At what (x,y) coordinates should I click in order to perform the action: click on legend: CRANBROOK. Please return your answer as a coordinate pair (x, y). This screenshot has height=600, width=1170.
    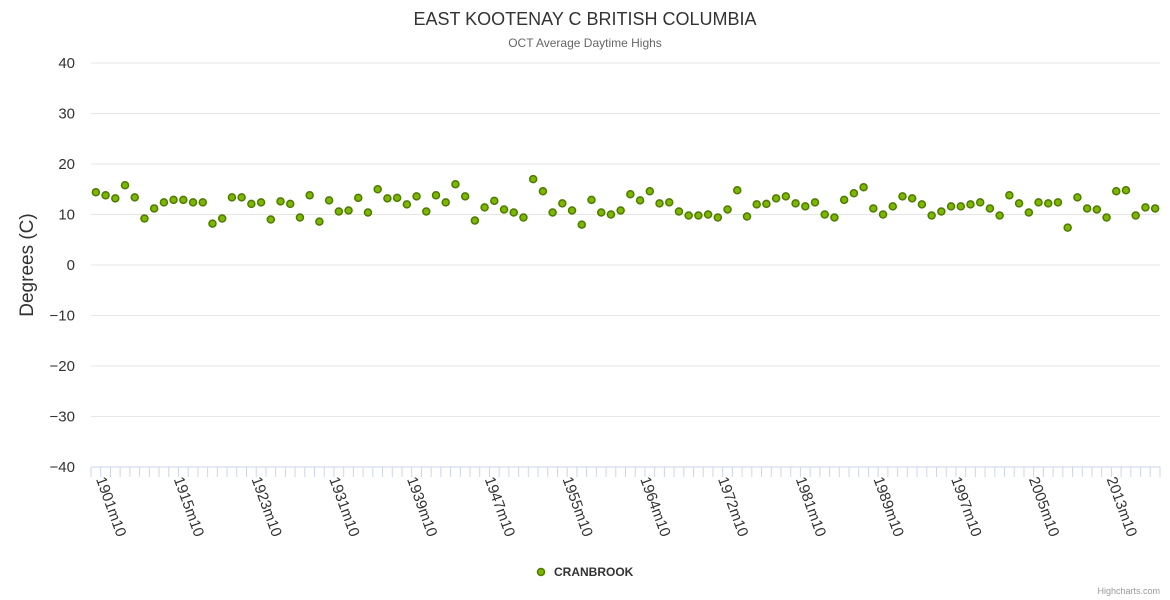
    Looking at the image, I should click on (585, 572).